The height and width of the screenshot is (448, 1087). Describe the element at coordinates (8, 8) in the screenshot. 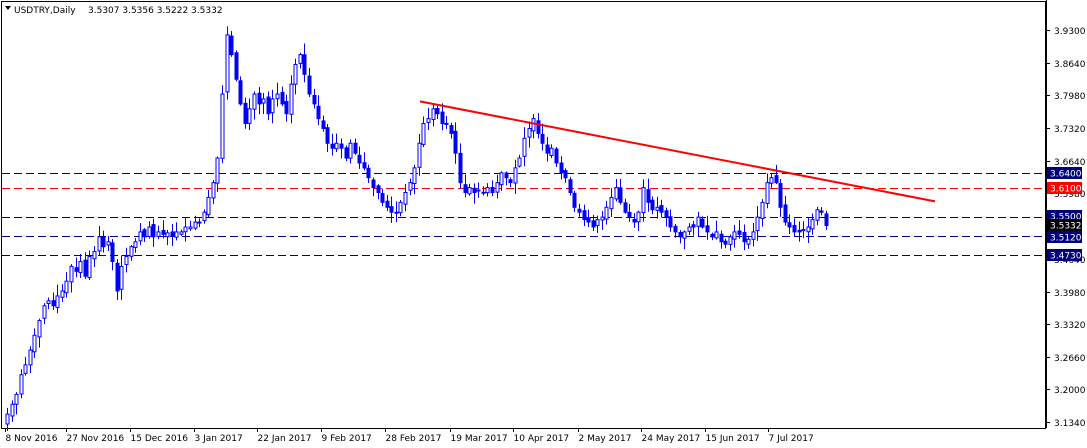

I see `triangle-down-icon` at that location.